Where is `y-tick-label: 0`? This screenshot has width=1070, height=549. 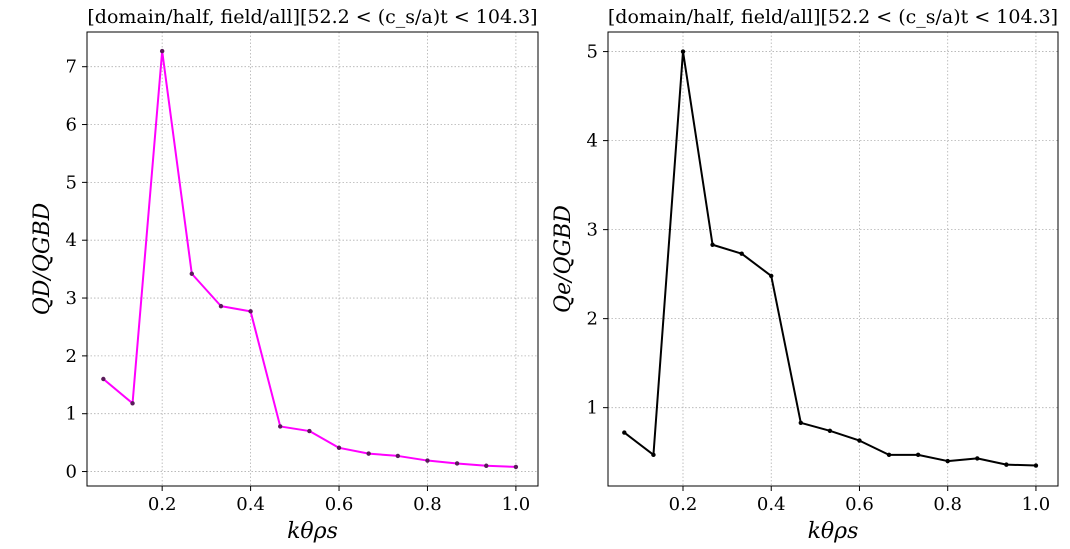
y-tick-label: 0 is located at coordinates (71, 472).